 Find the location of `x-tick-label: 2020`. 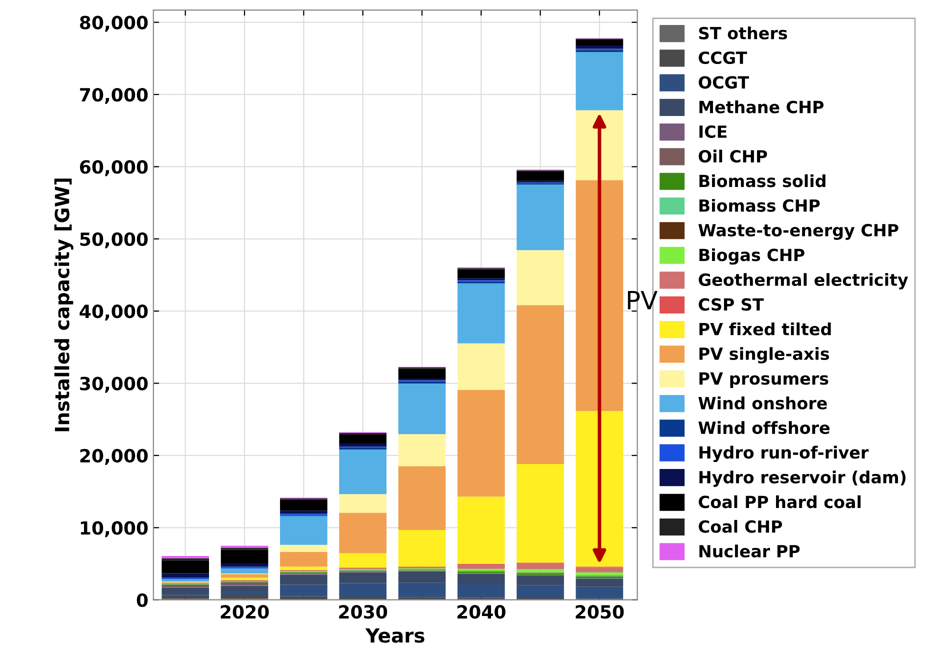

x-tick-label: 2020 is located at coordinates (244, 612).